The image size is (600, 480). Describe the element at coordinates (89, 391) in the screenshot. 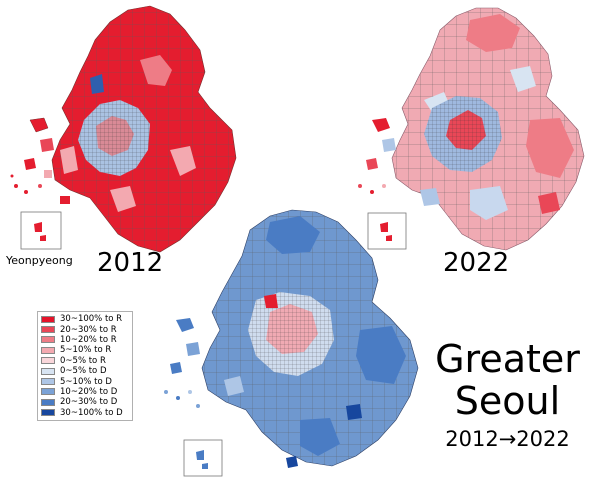

I see `legend-label: 10~20% to D` at that location.